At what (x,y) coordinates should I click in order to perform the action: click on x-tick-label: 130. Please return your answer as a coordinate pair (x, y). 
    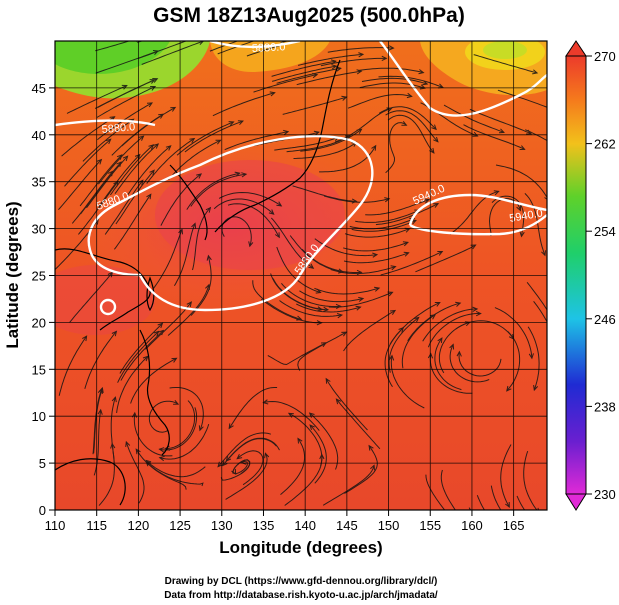
    Looking at the image, I should click on (222, 525).